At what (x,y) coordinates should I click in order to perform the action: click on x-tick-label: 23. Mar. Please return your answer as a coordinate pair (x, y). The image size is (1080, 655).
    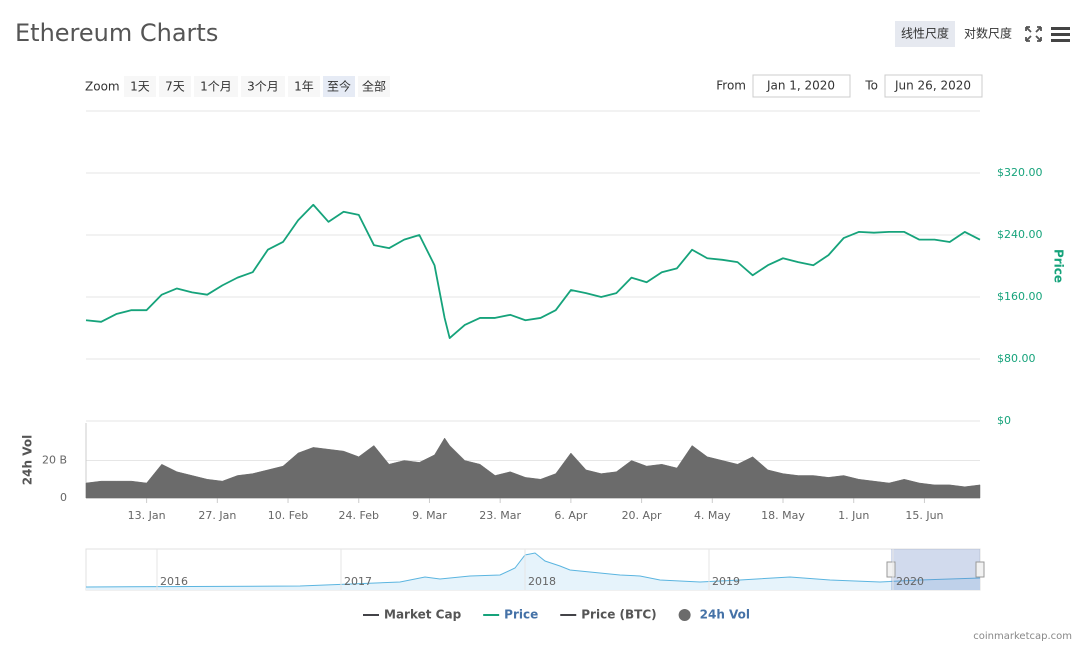
    Looking at the image, I should click on (500, 515).